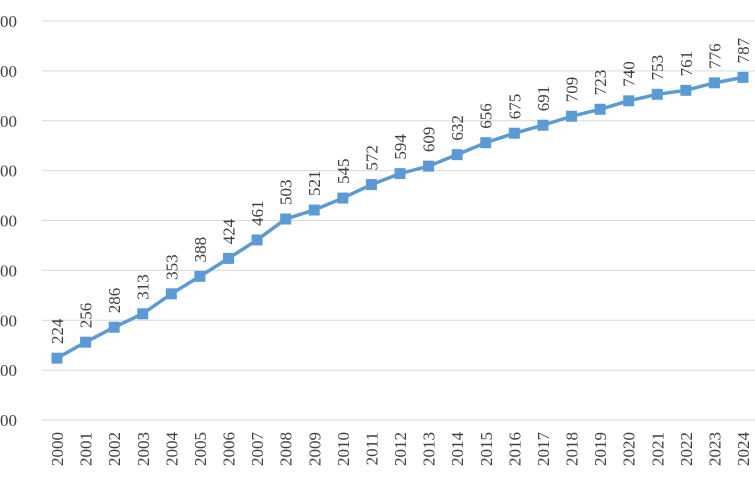 The width and height of the screenshot is (755, 491). What do you see at coordinates (543, 99) in the screenshot?
I see `data-label: 691` at bounding box center [543, 99].